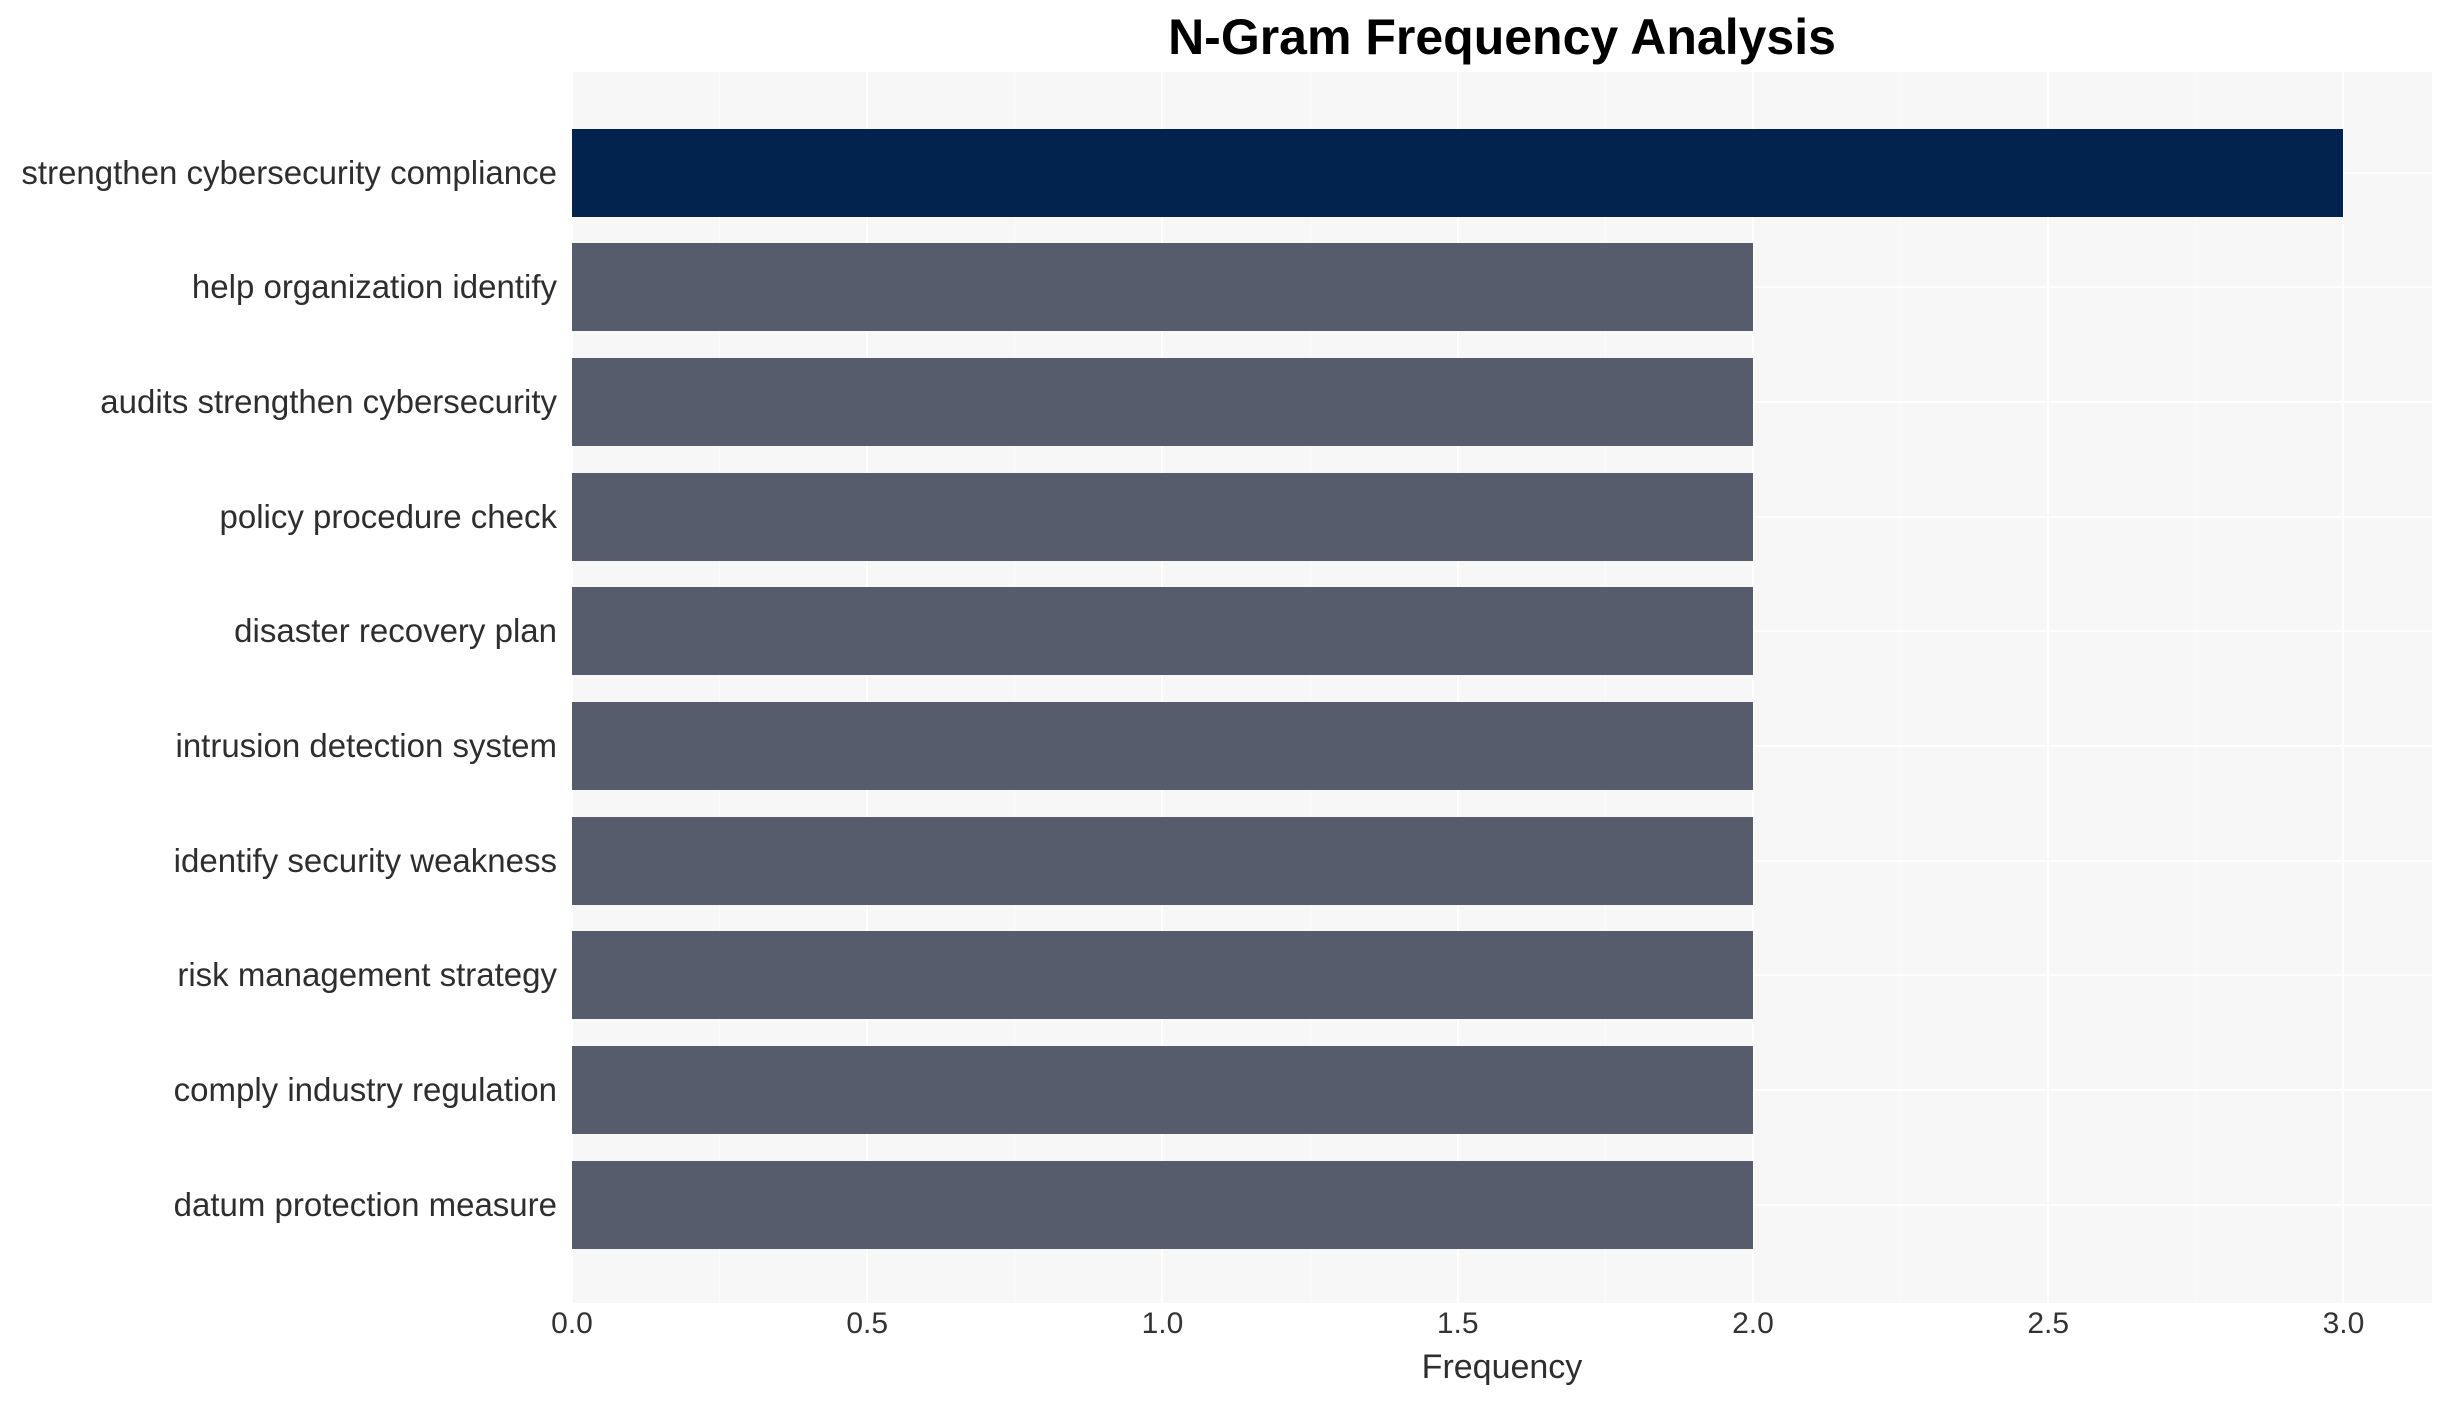  Describe the element at coordinates (374, 287) in the screenshot. I see `category-label: help organization identify` at that location.